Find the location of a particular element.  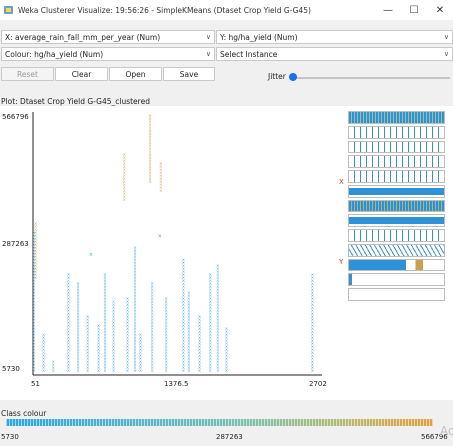

jitter-slider-track is located at coordinates (370, 78).